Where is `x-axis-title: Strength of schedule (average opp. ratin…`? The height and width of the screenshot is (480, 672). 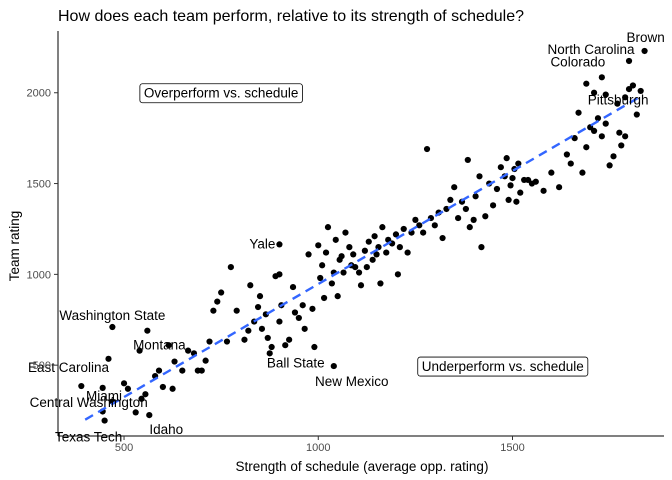
x-axis-title: Strength of schedule (average opp. ratin… is located at coordinates (362, 466).